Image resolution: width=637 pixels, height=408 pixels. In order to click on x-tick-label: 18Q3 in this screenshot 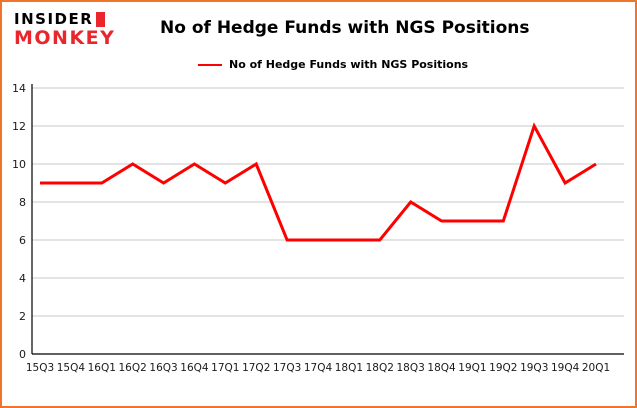, I will do `click(411, 368)`.